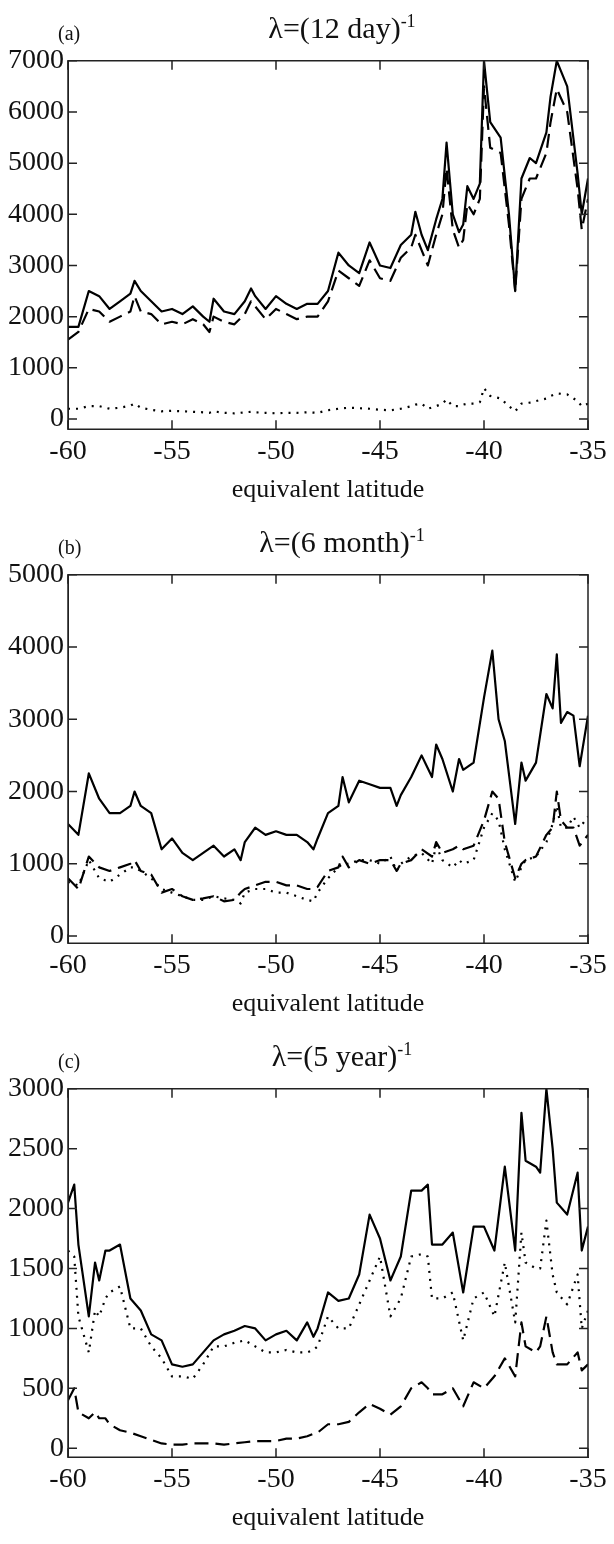 The width and height of the screenshot is (614, 1544). What do you see at coordinates (36, 1266) in the screenshot?
I see `y-tick-label: 1500` at bounding box center [36, 1266].